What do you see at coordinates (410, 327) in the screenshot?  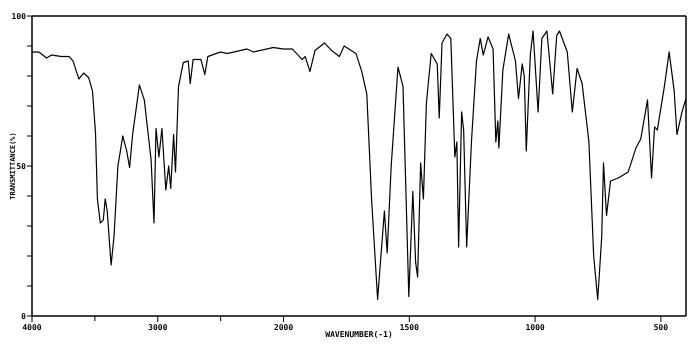 I see `x-tick-label: 1500` at bounding box center [410, 327].